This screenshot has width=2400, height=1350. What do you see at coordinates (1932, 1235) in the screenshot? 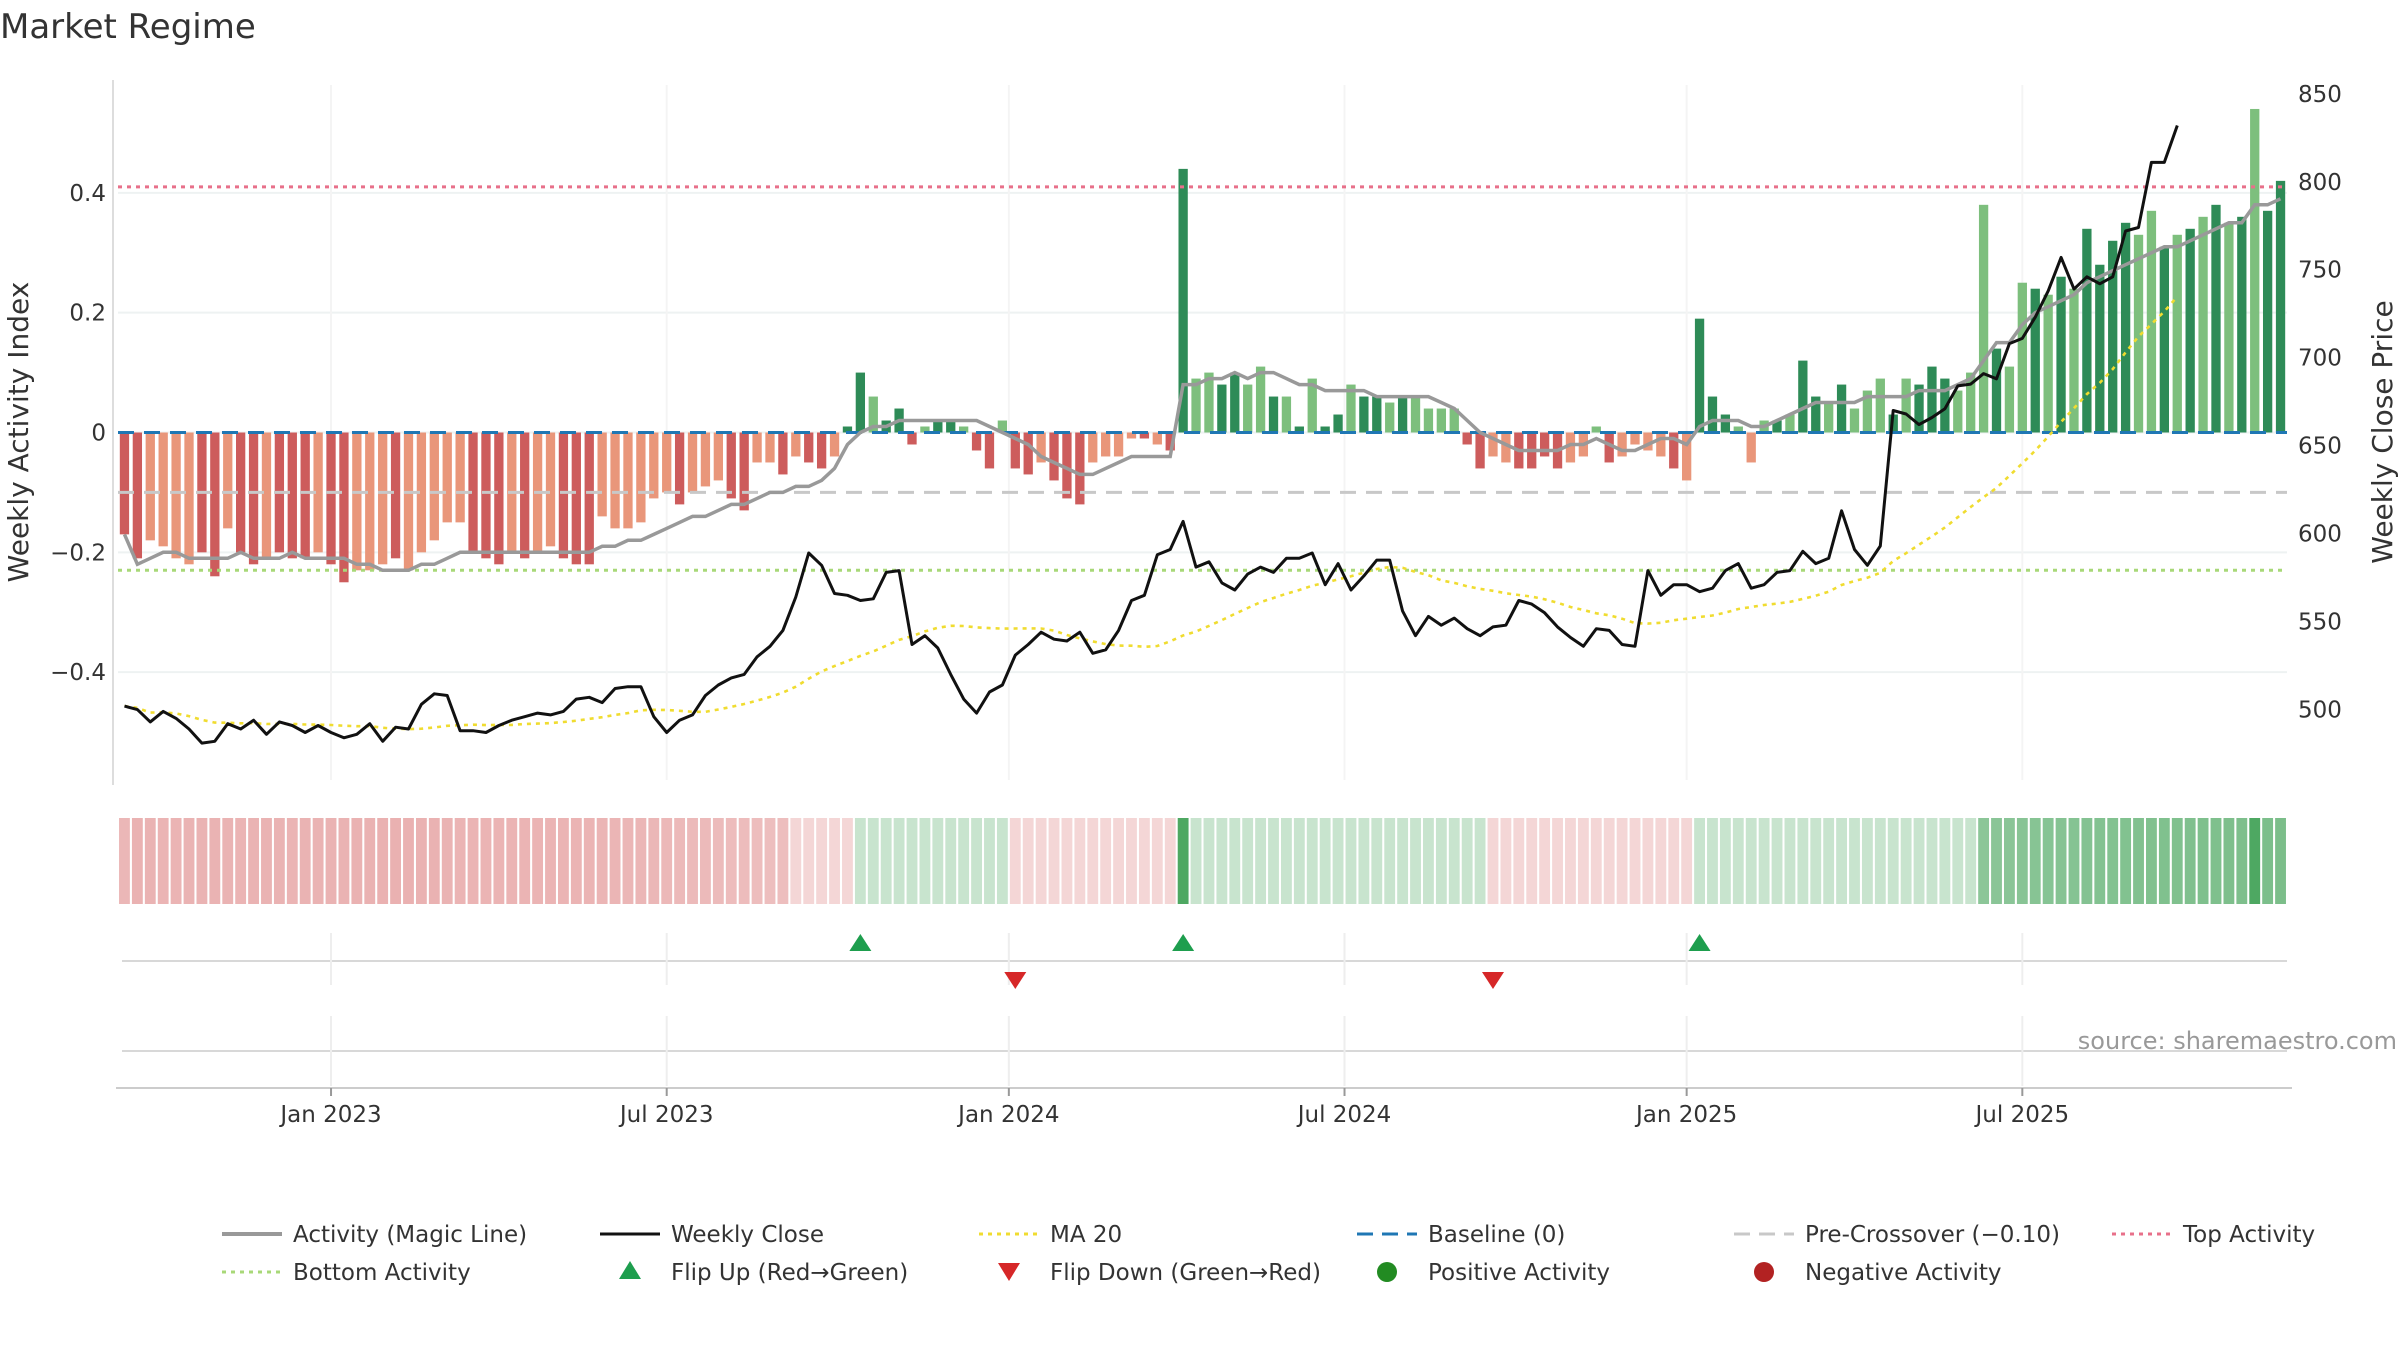
I see `legend-label-pre-crossover: Pre-Crossover (−0.10)` at bounding box center [1932, 1235].